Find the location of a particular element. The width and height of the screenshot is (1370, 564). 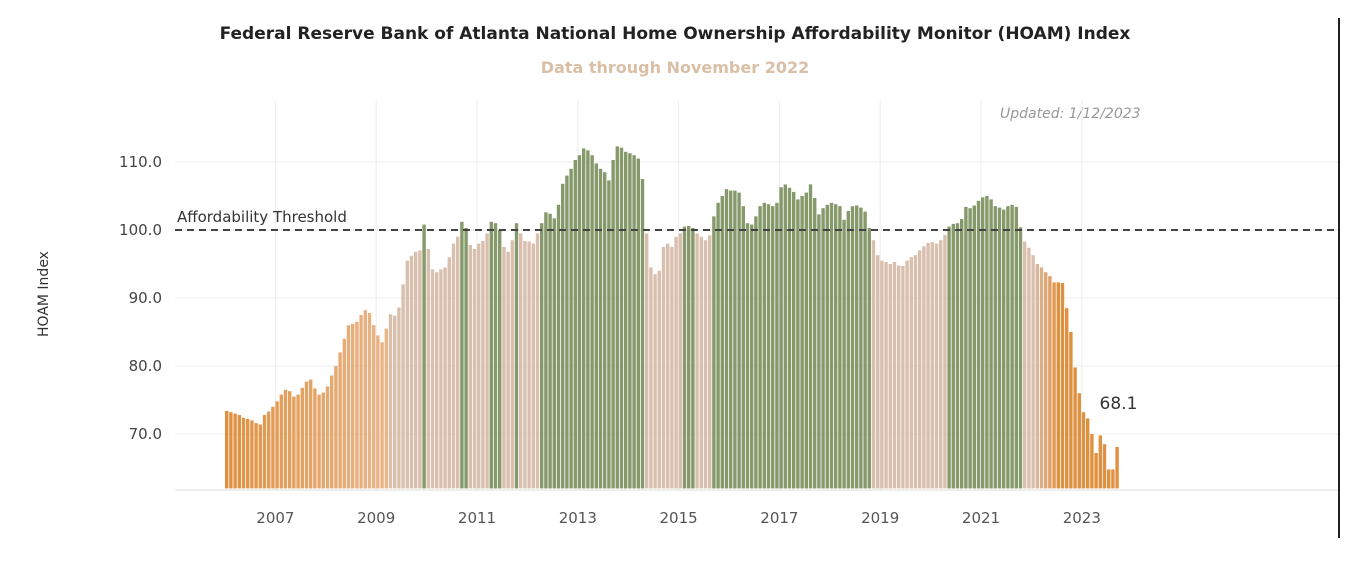

y-tick-label: 90.0 is located at coordinates (145, 298).